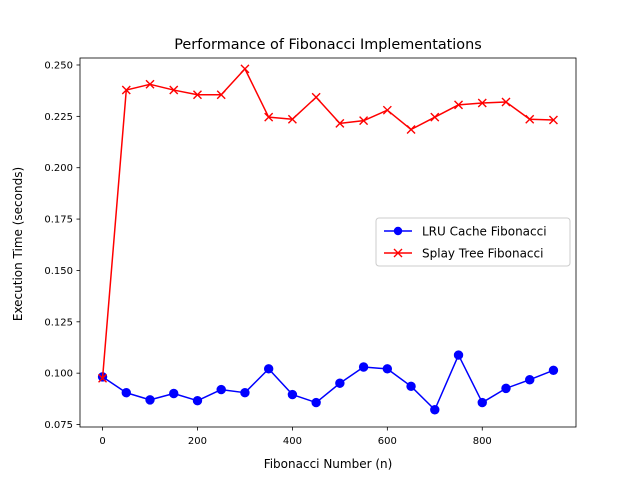 The width and height of the screenshot is (640, 480). Describe the element at coordinates (18, 244) in the screenshot. I see `y-axis-label: Execution Time (seconds)` at that location.